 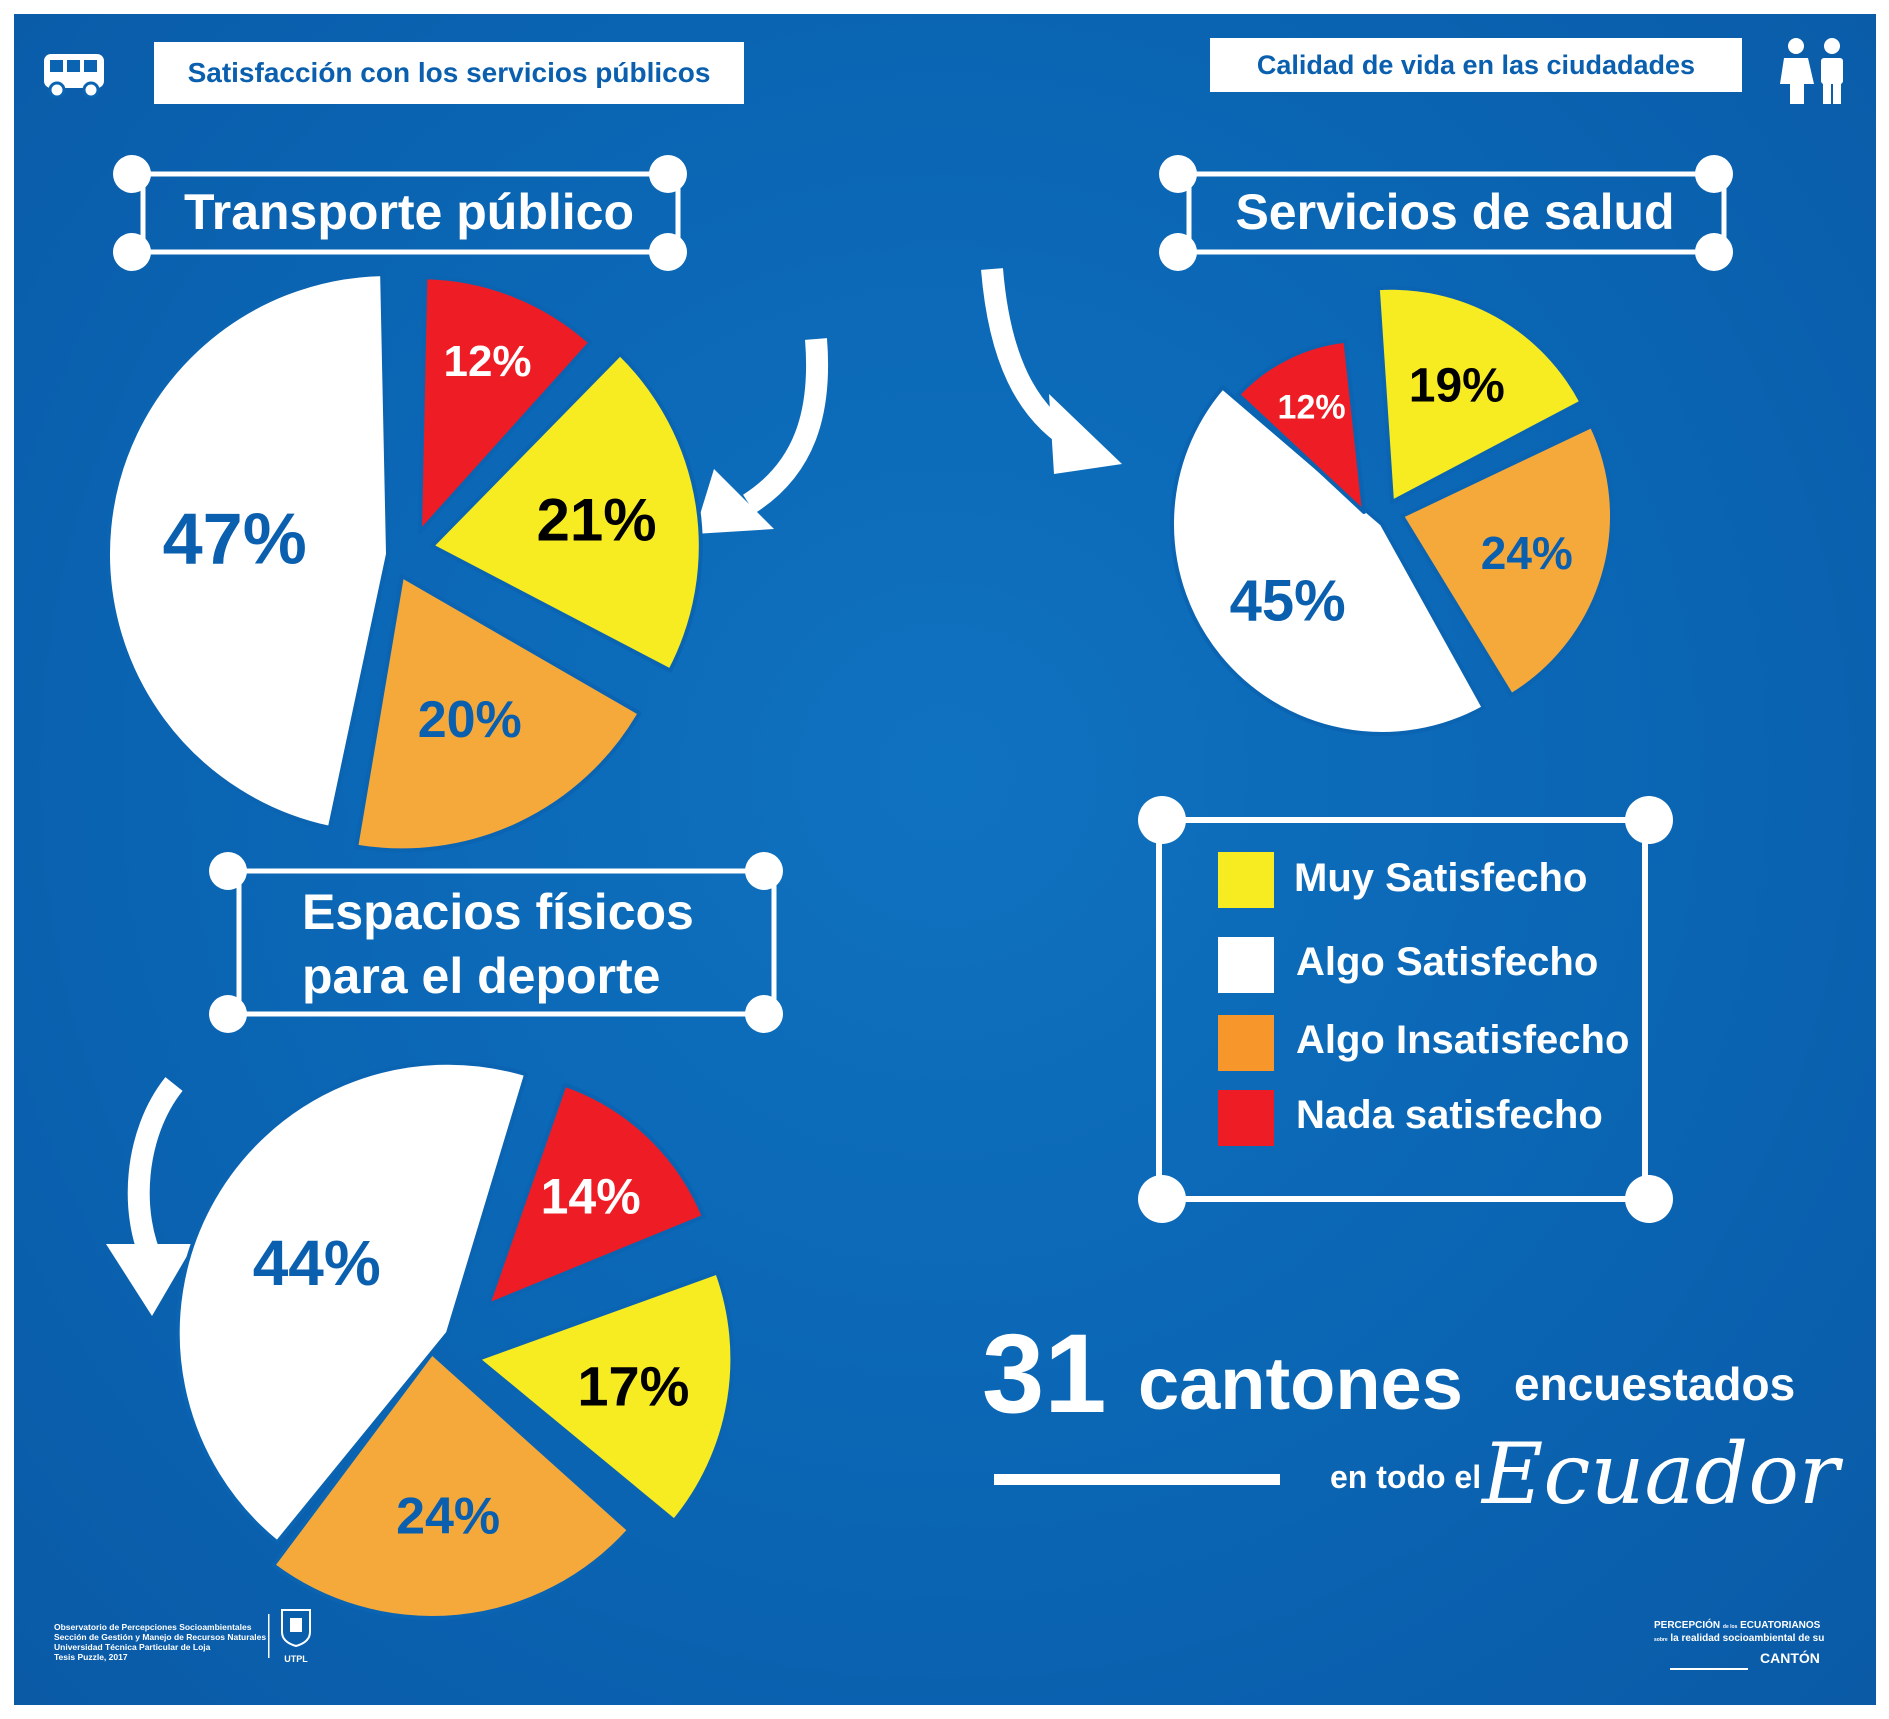 What do you see at coordinates (498, 912) in the screenshot?
I see `chart-title-deporte-line1: Espacios físicos` at bounding box center [498, 912].